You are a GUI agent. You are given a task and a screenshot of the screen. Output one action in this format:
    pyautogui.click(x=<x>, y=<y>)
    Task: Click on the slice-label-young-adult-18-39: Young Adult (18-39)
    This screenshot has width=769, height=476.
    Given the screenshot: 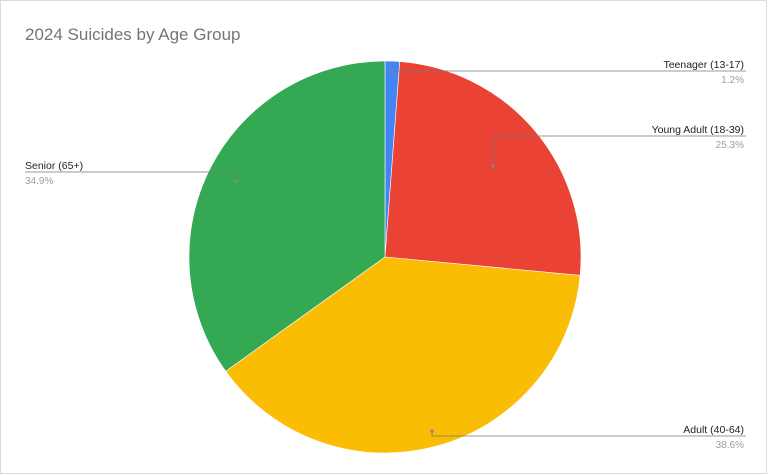 What is the action you would take?
    pyautogui.click(x=698, y=130)
    